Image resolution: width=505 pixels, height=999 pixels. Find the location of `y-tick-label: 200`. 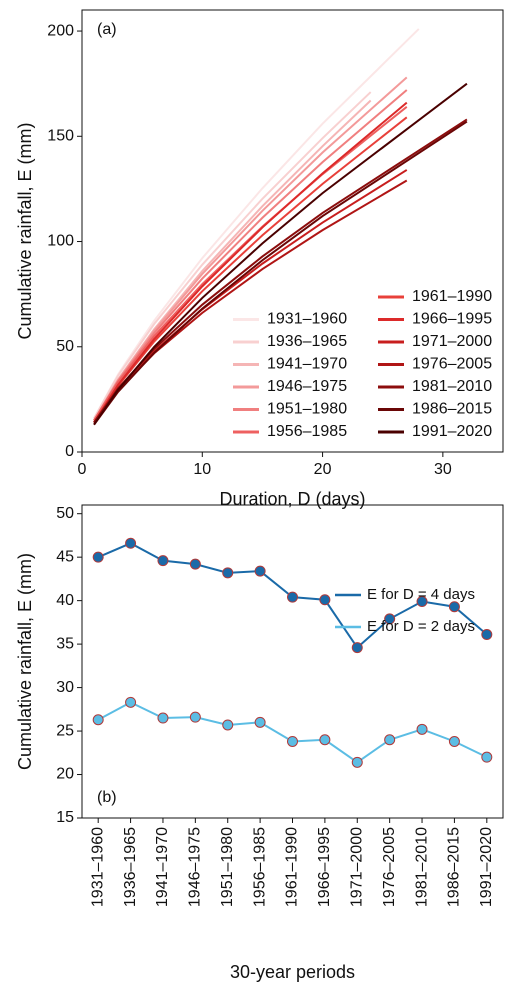

y-tick-label: 200 is located at coordinates (60, 30).